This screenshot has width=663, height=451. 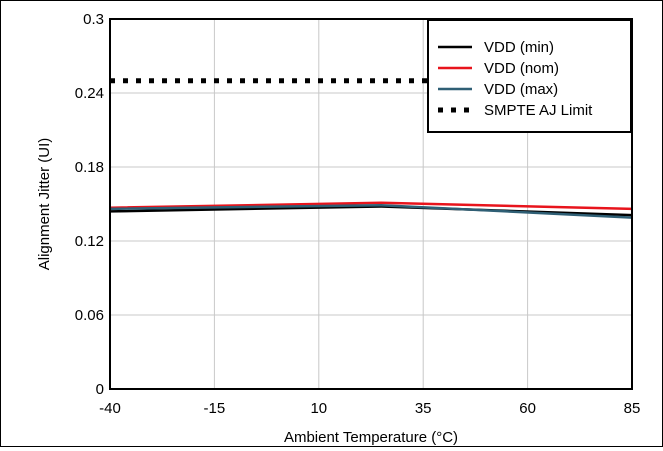 What do you see at coordinates (89, 93) in the screenshot?
I see `y-tick-label: 0.24` at bounding box center [89, 93].